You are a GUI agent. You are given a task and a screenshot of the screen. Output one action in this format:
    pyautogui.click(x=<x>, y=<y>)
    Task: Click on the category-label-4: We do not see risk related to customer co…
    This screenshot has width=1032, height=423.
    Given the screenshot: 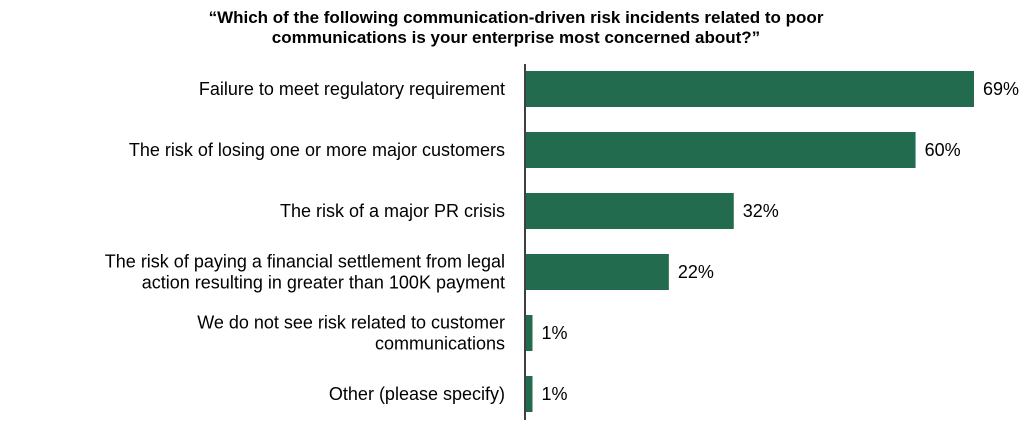 What is the action you would take?
    pyautogui.click(x=351, y=333)
    